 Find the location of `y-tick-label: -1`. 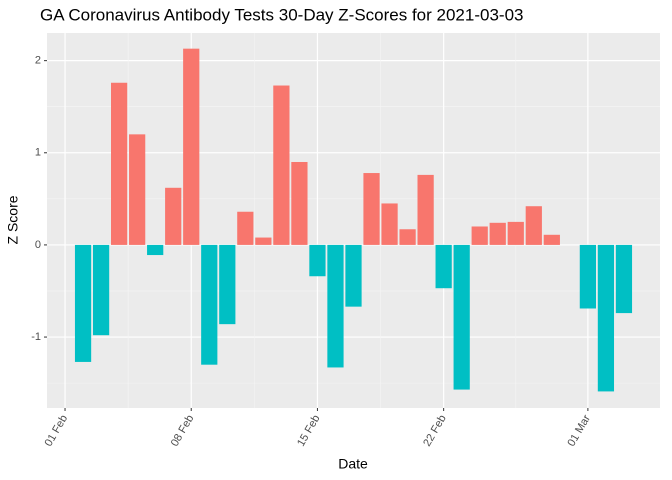

y-tick-label: -1 is located at coordinates (36, 337).